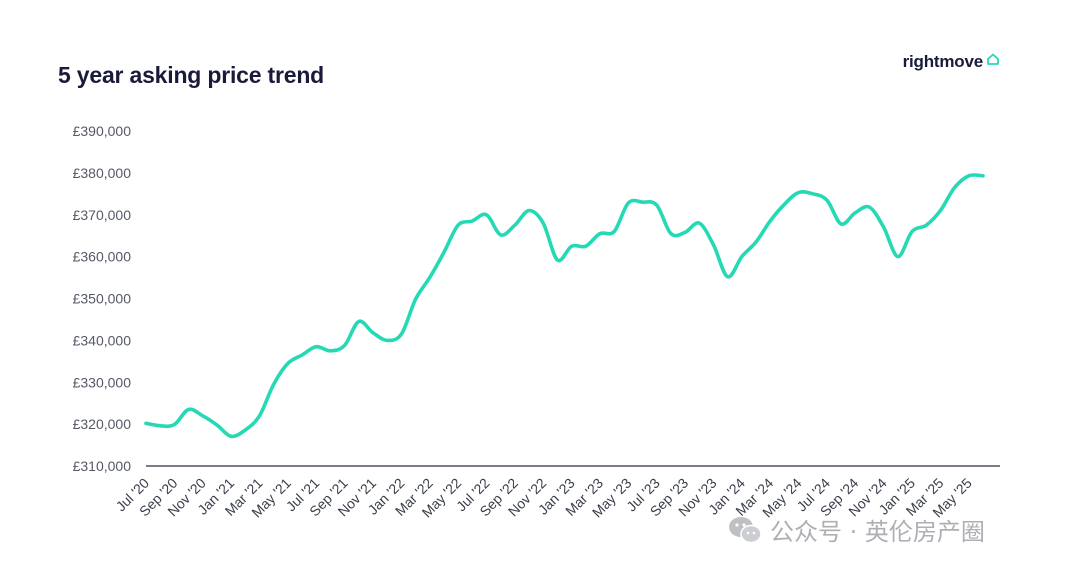 This screenshot has width=1080, height=571. I want to click on y-tick-label: £350,000, so click(102, 299).